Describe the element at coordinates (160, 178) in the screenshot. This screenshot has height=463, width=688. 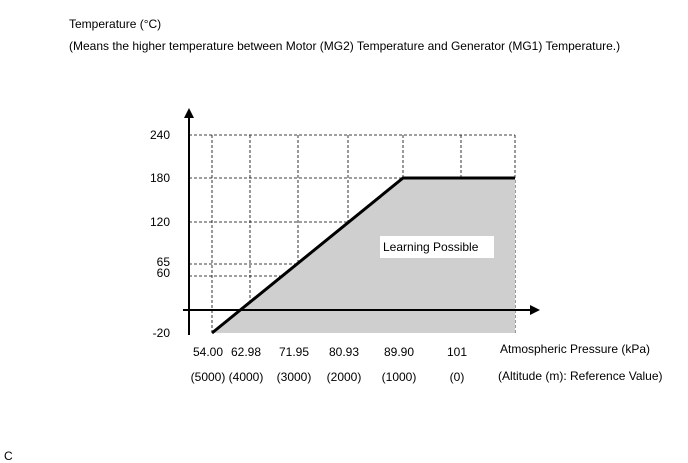
I see `y-tick-label: 180` at that location.